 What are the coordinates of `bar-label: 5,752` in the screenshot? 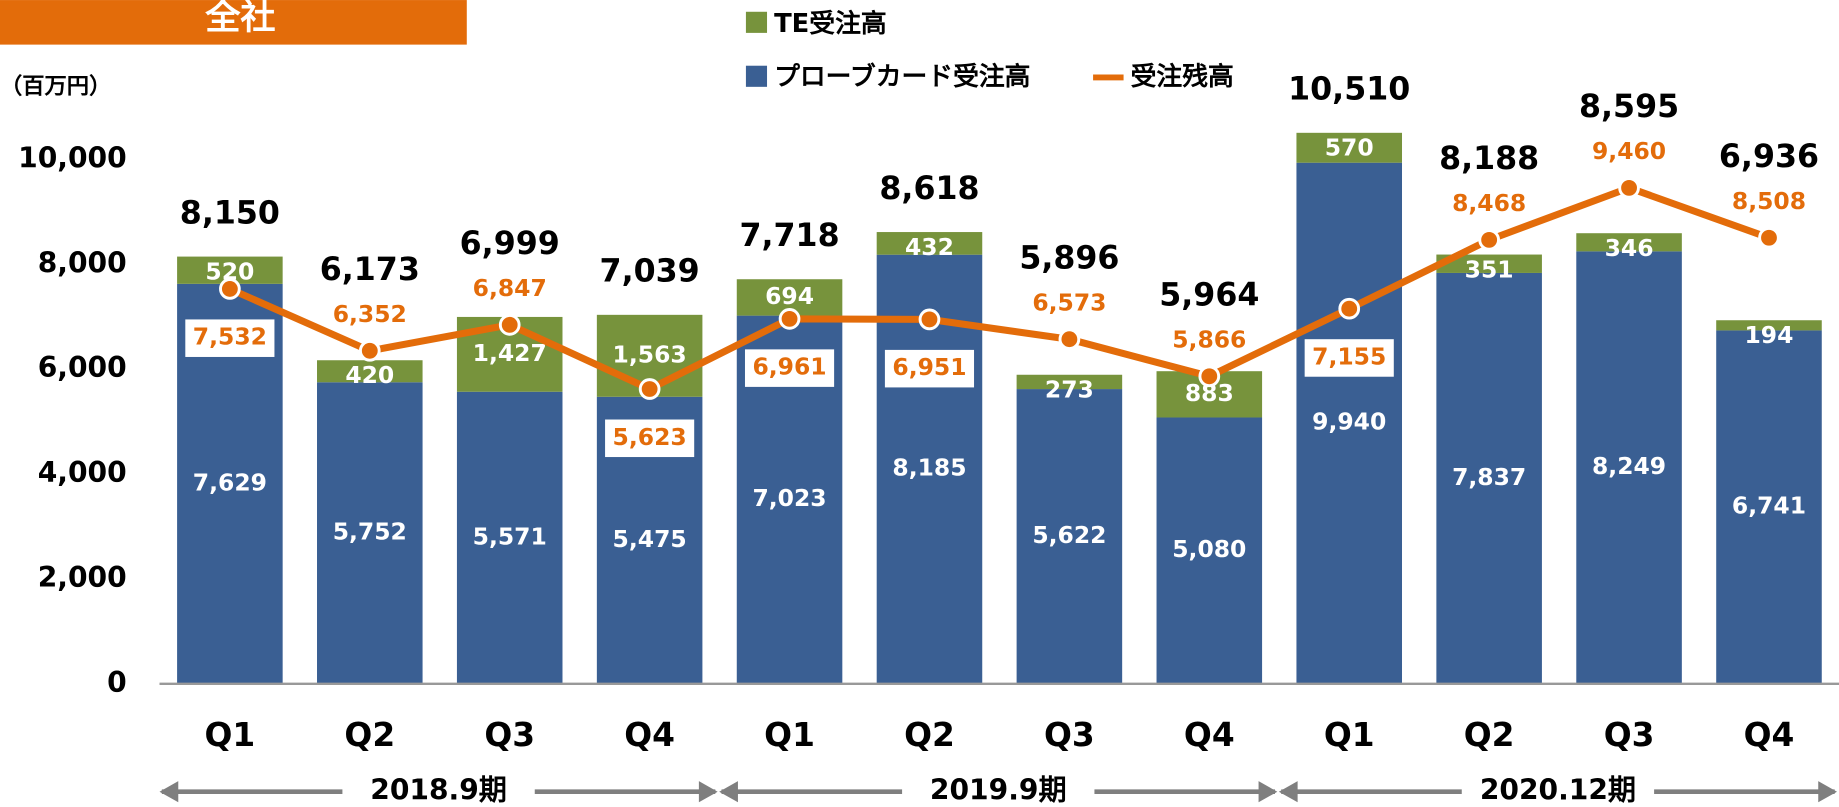 It's located at (370, 532).